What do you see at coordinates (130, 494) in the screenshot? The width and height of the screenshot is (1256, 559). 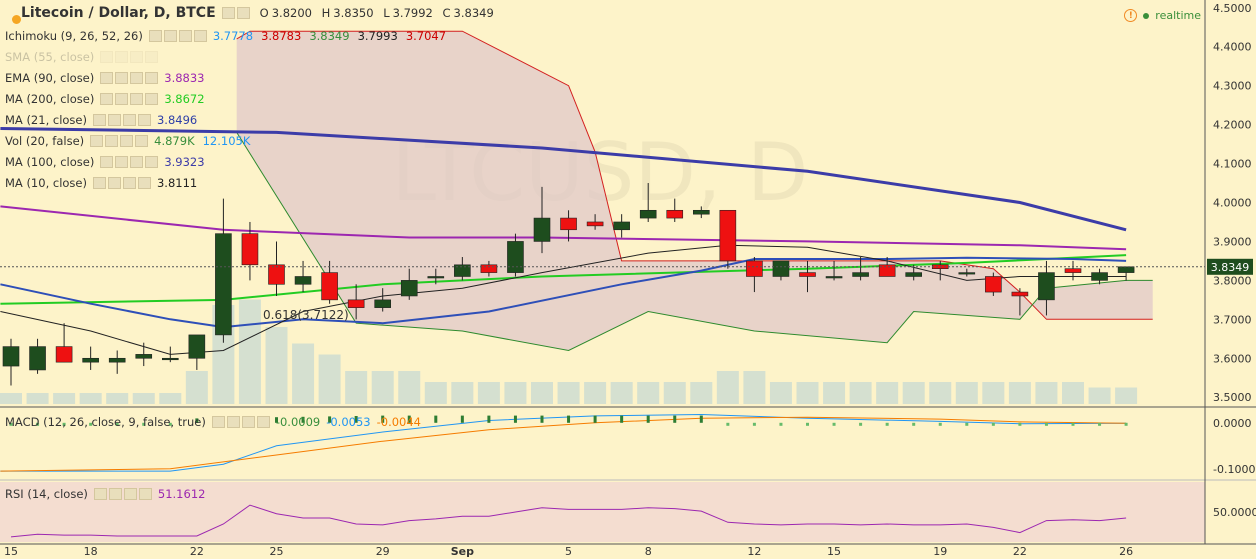 I see `rsi-add-icon` at bounding box center [130, 494].